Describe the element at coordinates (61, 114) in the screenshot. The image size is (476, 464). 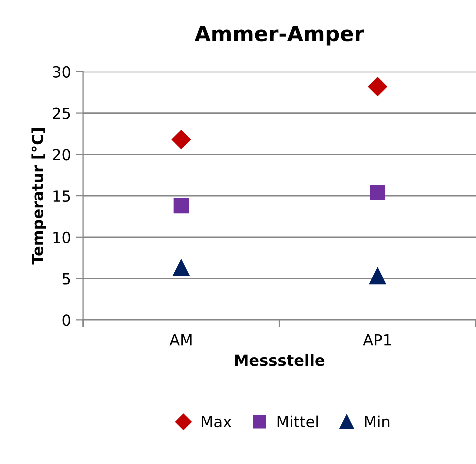
I see `y-tick-label: 25` at that location.